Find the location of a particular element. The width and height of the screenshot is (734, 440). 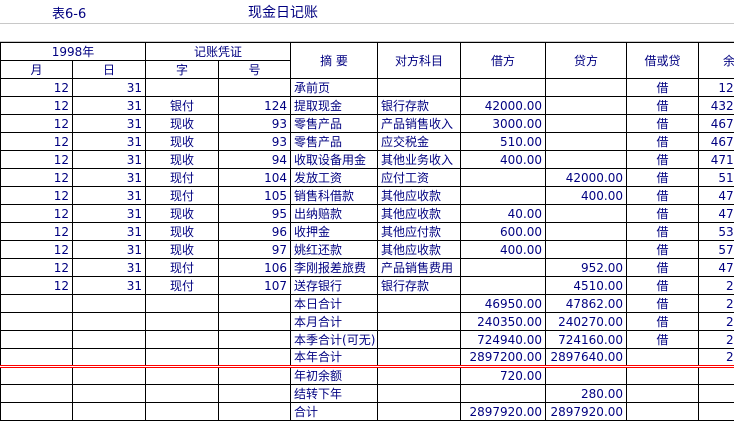

cell-contra-account: 应付工资 is located at coordinates (419, 177).